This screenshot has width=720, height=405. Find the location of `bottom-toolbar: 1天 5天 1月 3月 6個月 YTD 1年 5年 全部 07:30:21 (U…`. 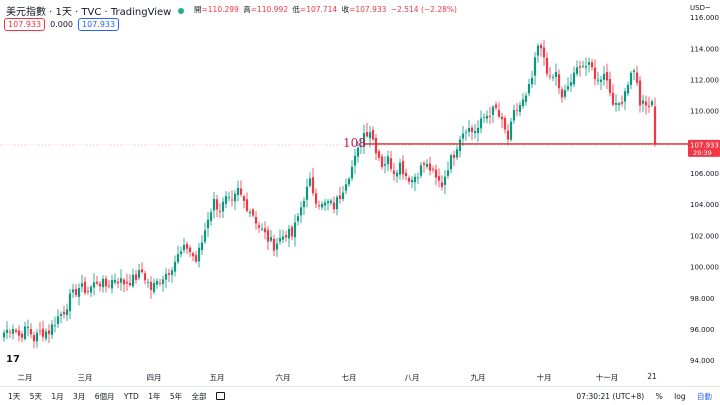

bottom-toolbar: 1天 5天 1月 3月 6個月 YTD 1年 5年 全部 07:30:21 (U… is located at coordinates (360, 395).